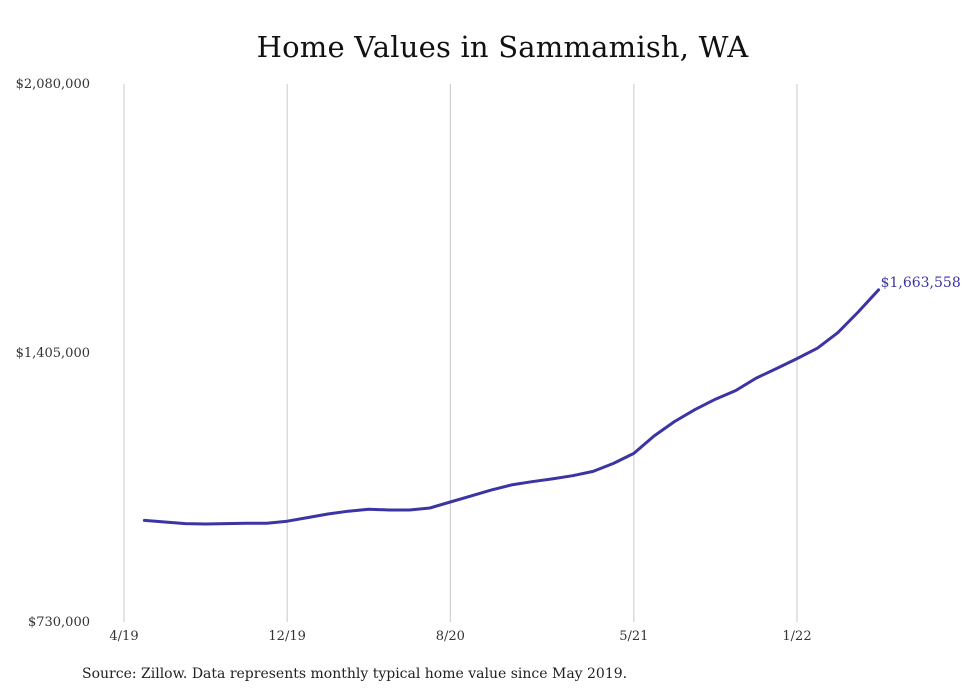  I want to click on end-value-label: $1,663,558, so click(921, 283).